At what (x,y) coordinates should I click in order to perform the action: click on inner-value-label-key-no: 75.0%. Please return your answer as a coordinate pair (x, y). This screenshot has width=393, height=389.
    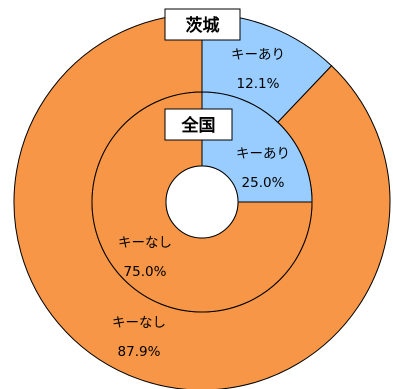
    Looking at the image, I should click on (145, 272).